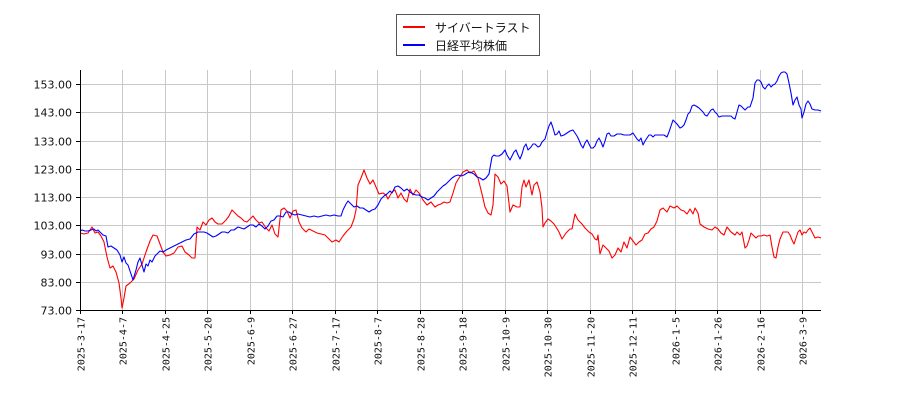  What do you see at coordinates (379, 341) in the screenshot?
I see `x-tick-label: 2025-8-7` at bounding box center [379, 341].